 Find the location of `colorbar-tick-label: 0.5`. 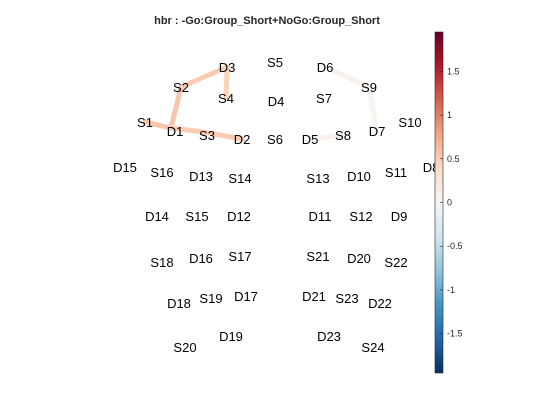

colorbar-tick-label: 0.5 is located at coordinates (453, 159).